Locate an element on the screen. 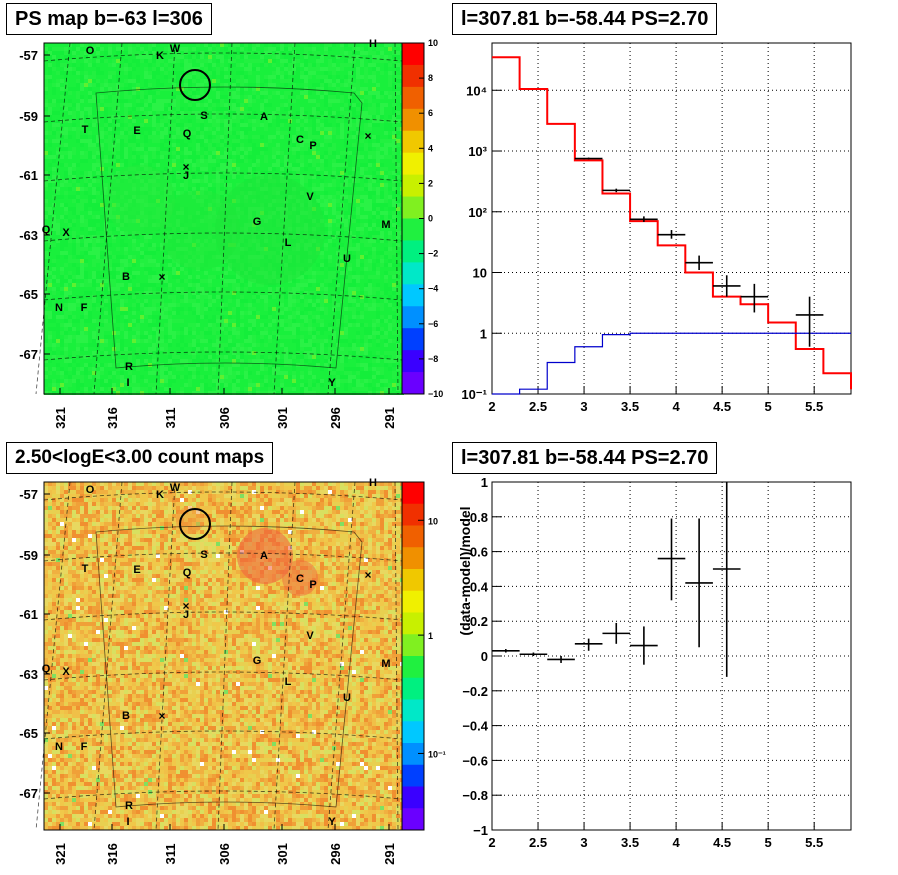  map-xtick-label: 321 is located at coordinates (60, 854).